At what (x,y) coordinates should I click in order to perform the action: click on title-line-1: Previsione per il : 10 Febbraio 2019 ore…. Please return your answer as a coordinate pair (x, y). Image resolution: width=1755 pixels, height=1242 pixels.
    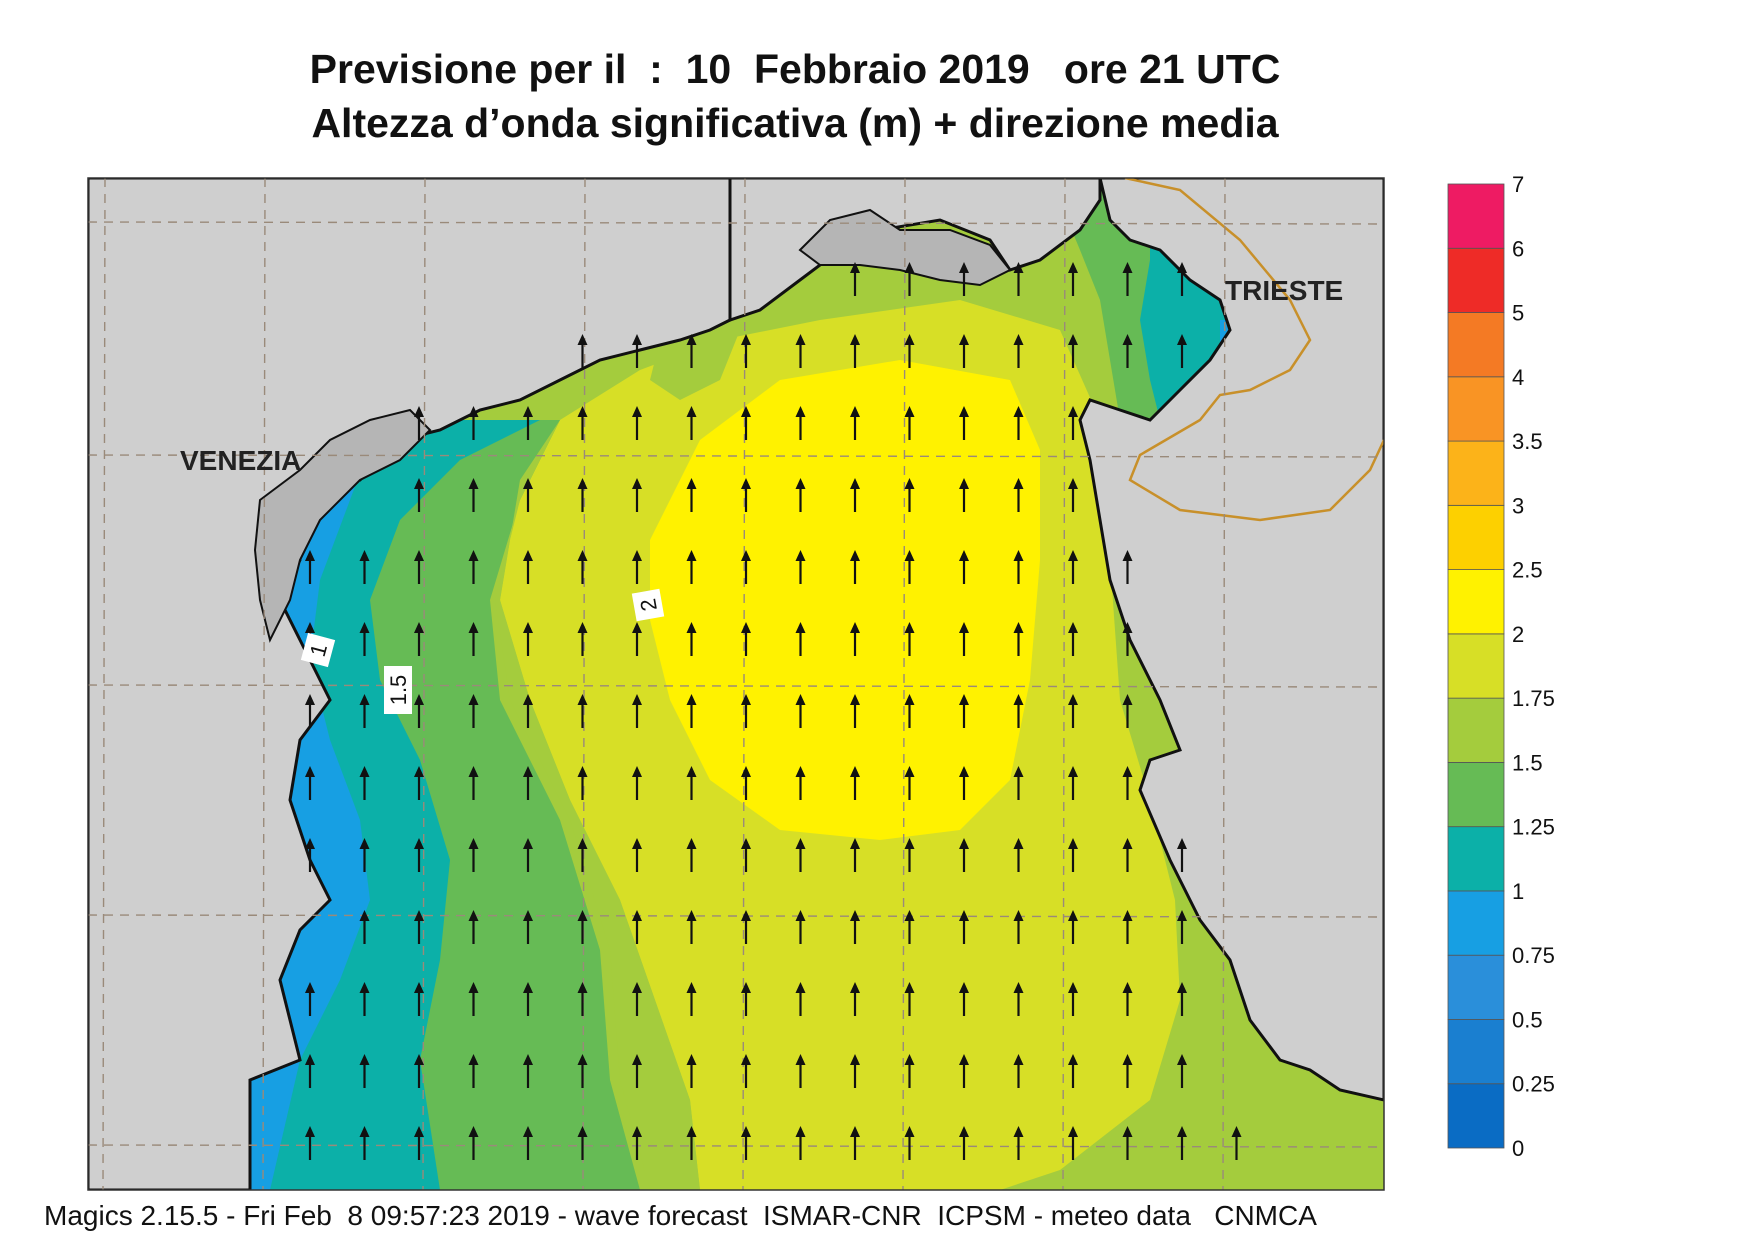
    Looking at the image, I should click on (795, 69).